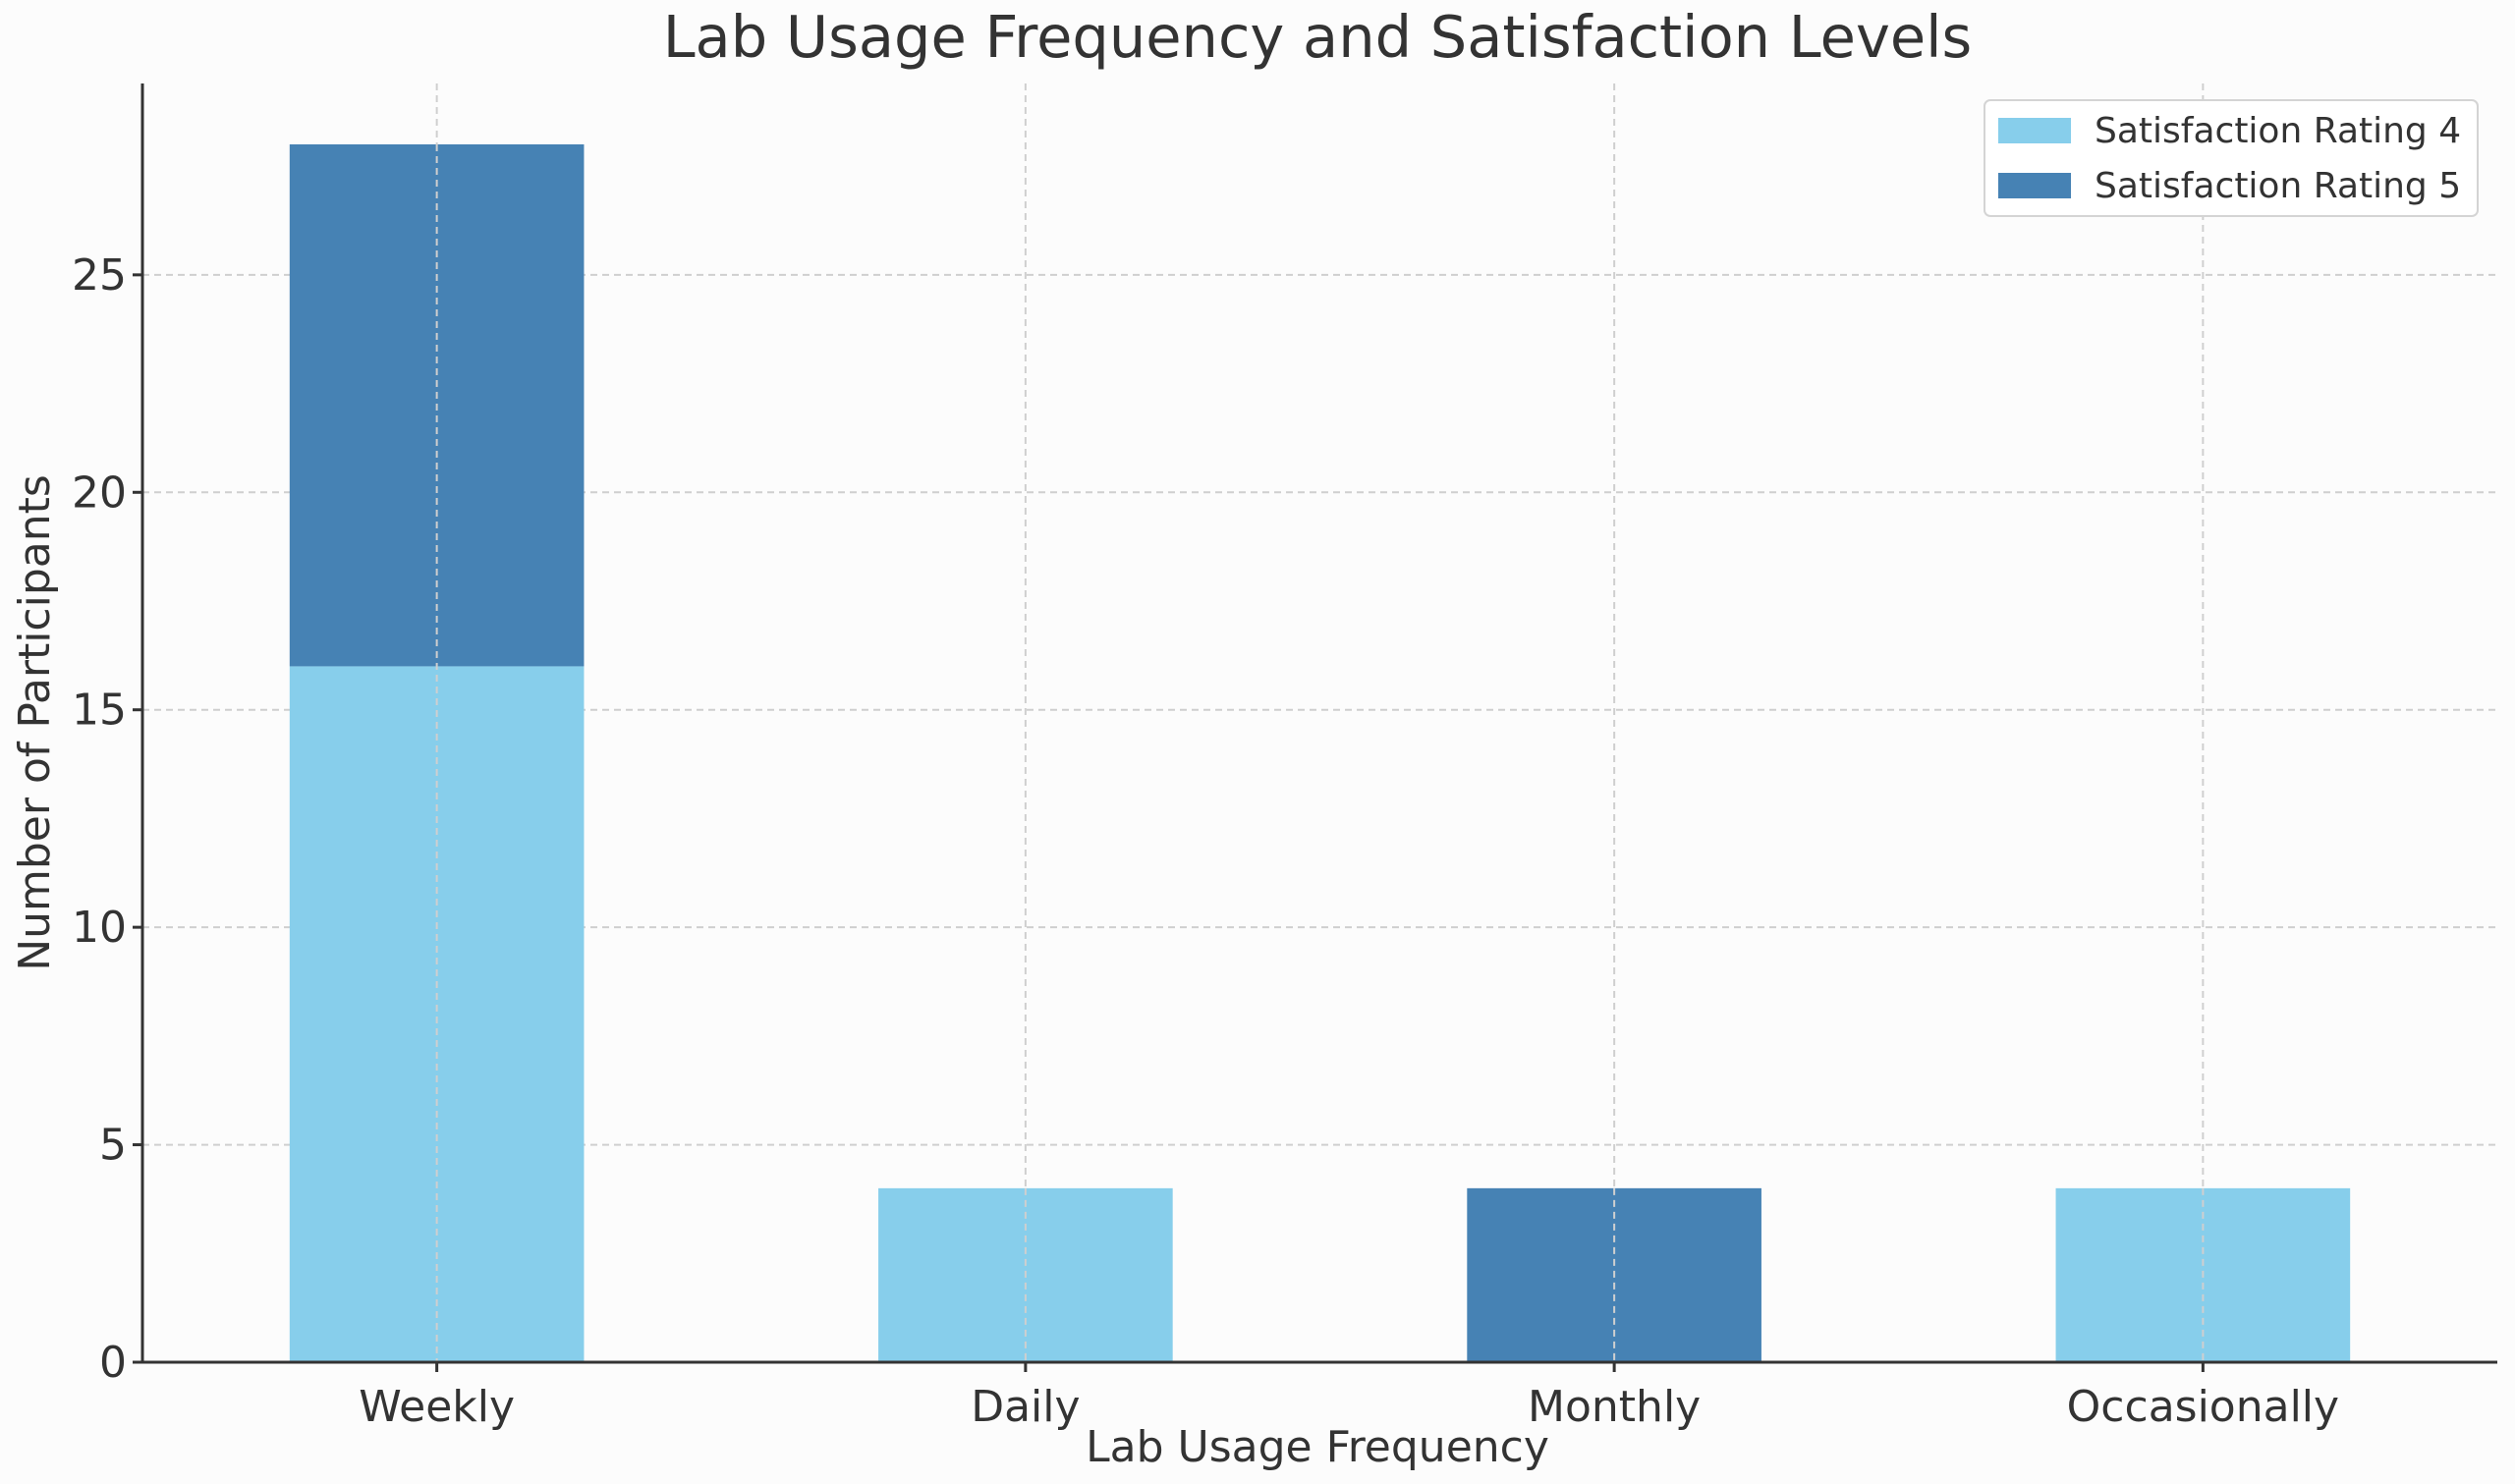 The image size is (2515, 1484). Describe the element at coordinates (2278, 186) in the screenshot. I see `legend-label-2: Satisfaction Rating 5` at that location.